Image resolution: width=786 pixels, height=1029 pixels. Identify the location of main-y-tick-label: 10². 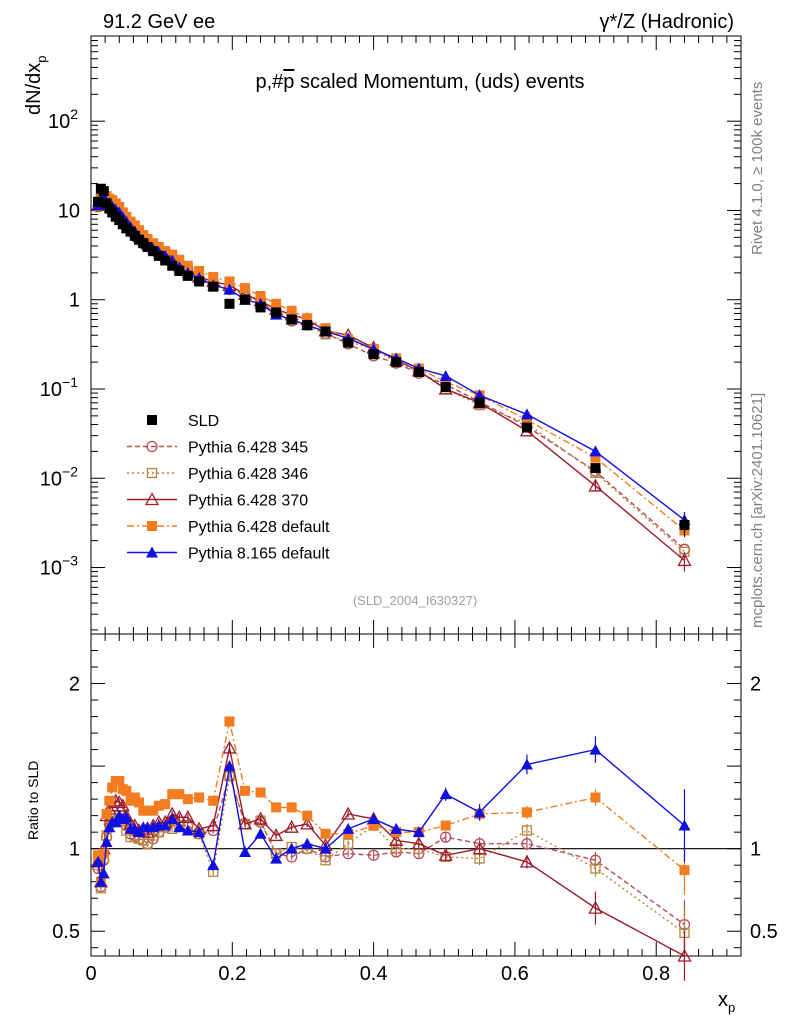
(63, 119).